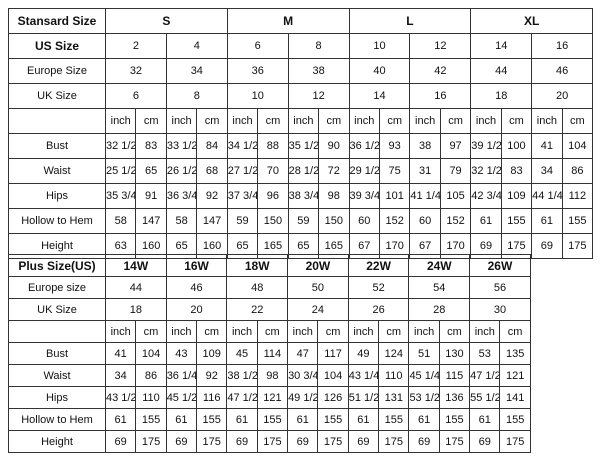 The width and height of the screenshot is (600, 466). I want to click on measure-cell: 49, so click(363, 353).